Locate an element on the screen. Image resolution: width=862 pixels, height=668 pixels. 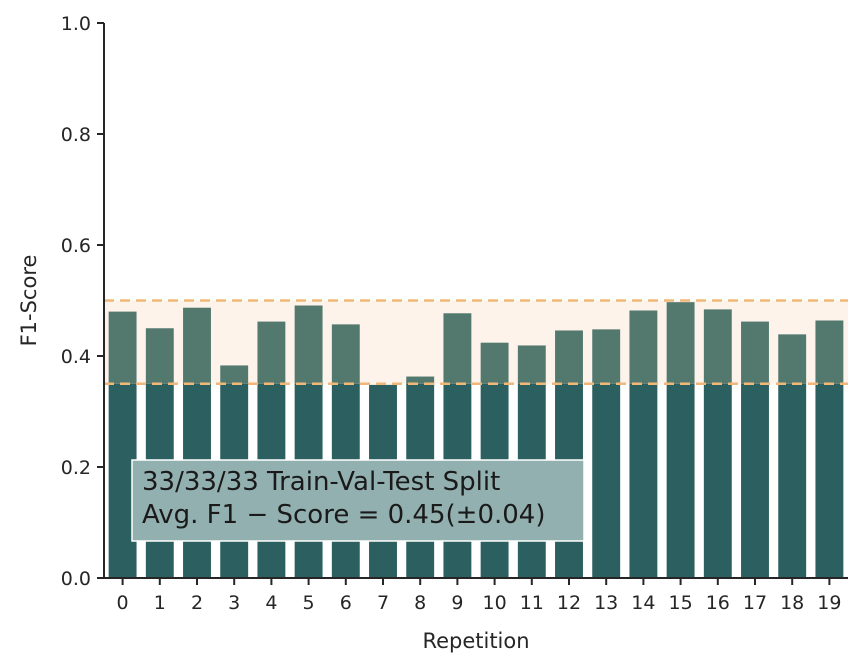
y-tick-label-0.2: 0.2 is located at coordinates (76, 468).